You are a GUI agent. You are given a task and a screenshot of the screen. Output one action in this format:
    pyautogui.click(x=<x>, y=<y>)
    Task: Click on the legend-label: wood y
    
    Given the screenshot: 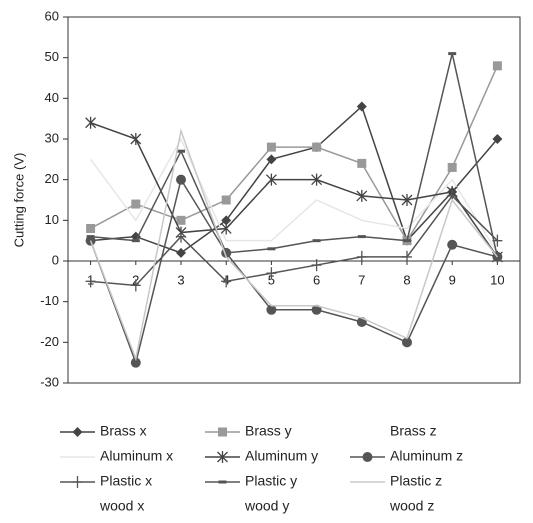 What is the action you would take?
    pyautogui.click(x=266, y=506)
    